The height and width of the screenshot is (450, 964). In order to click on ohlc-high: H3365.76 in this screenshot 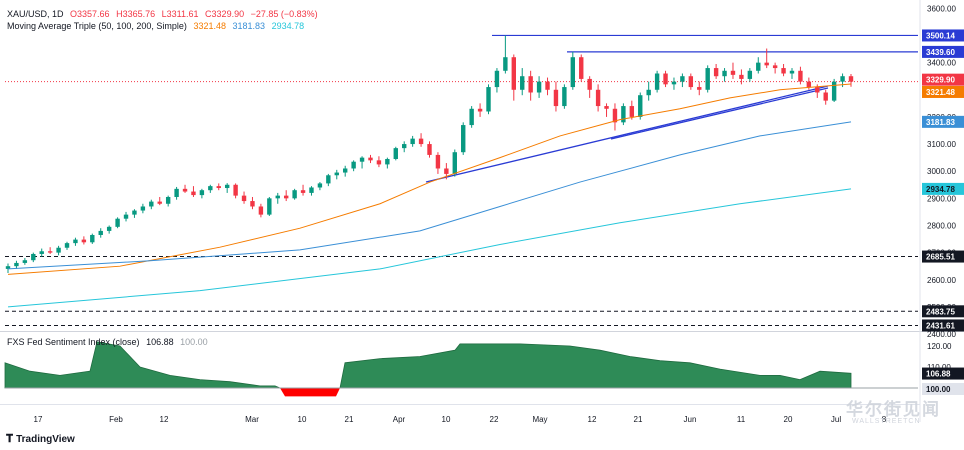, I will do `click(136, 14)`.